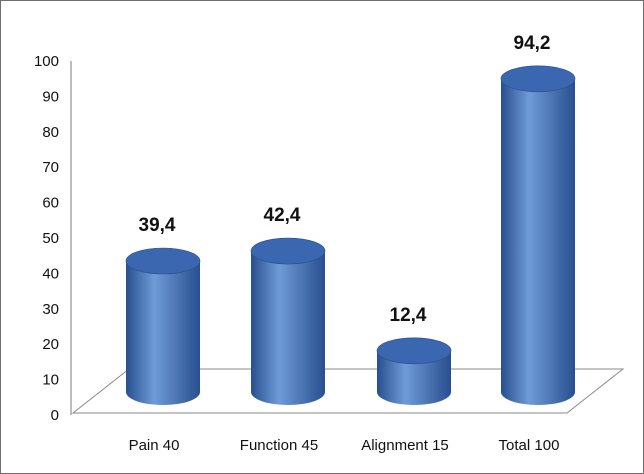 This screenshot has width=644, height=474. What do you see at coordinates (50, 344) in the screenshot?
I see `y-tick-label: 20` at bounding box center [50, 344].